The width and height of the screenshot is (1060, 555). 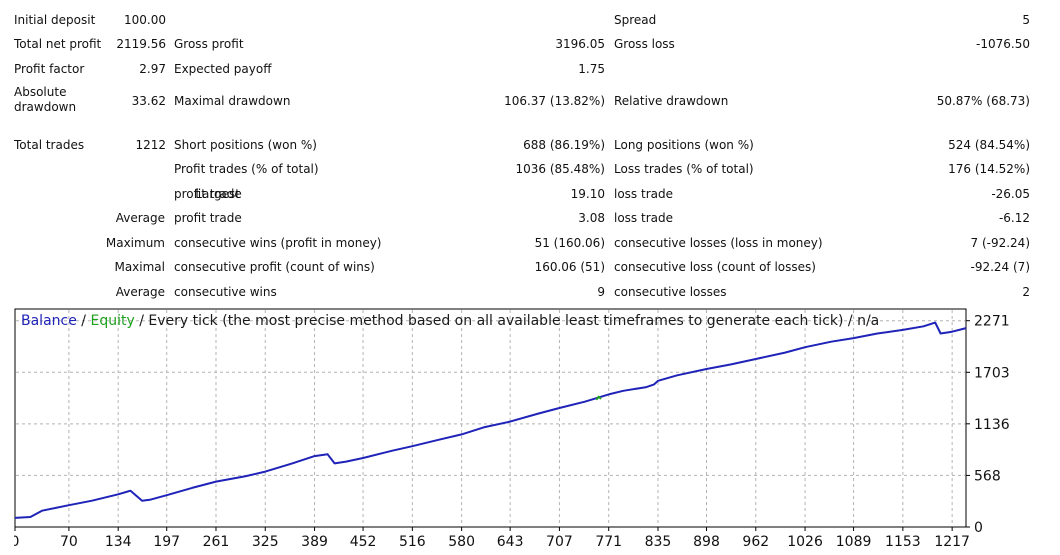 I want to click on expected-payoff-value: 1.75, so click(x=591, y=69).